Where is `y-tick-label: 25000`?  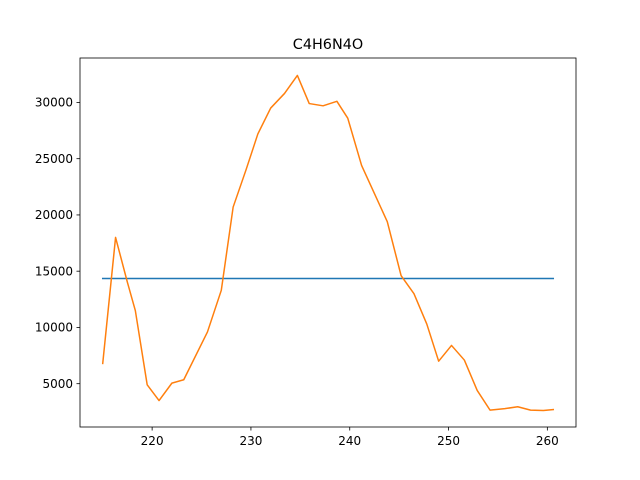
y-tick-label: 25000 is located at coordinates (54, 159).